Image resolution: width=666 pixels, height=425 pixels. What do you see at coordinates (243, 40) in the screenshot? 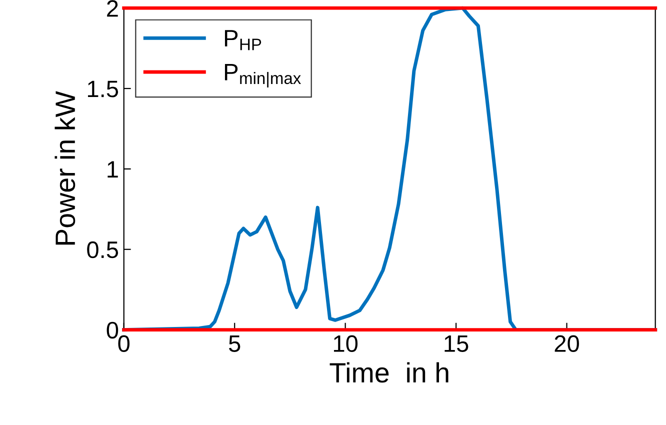
I see `legend-label: P$_{HP}$` at bounding box center [243, 40].